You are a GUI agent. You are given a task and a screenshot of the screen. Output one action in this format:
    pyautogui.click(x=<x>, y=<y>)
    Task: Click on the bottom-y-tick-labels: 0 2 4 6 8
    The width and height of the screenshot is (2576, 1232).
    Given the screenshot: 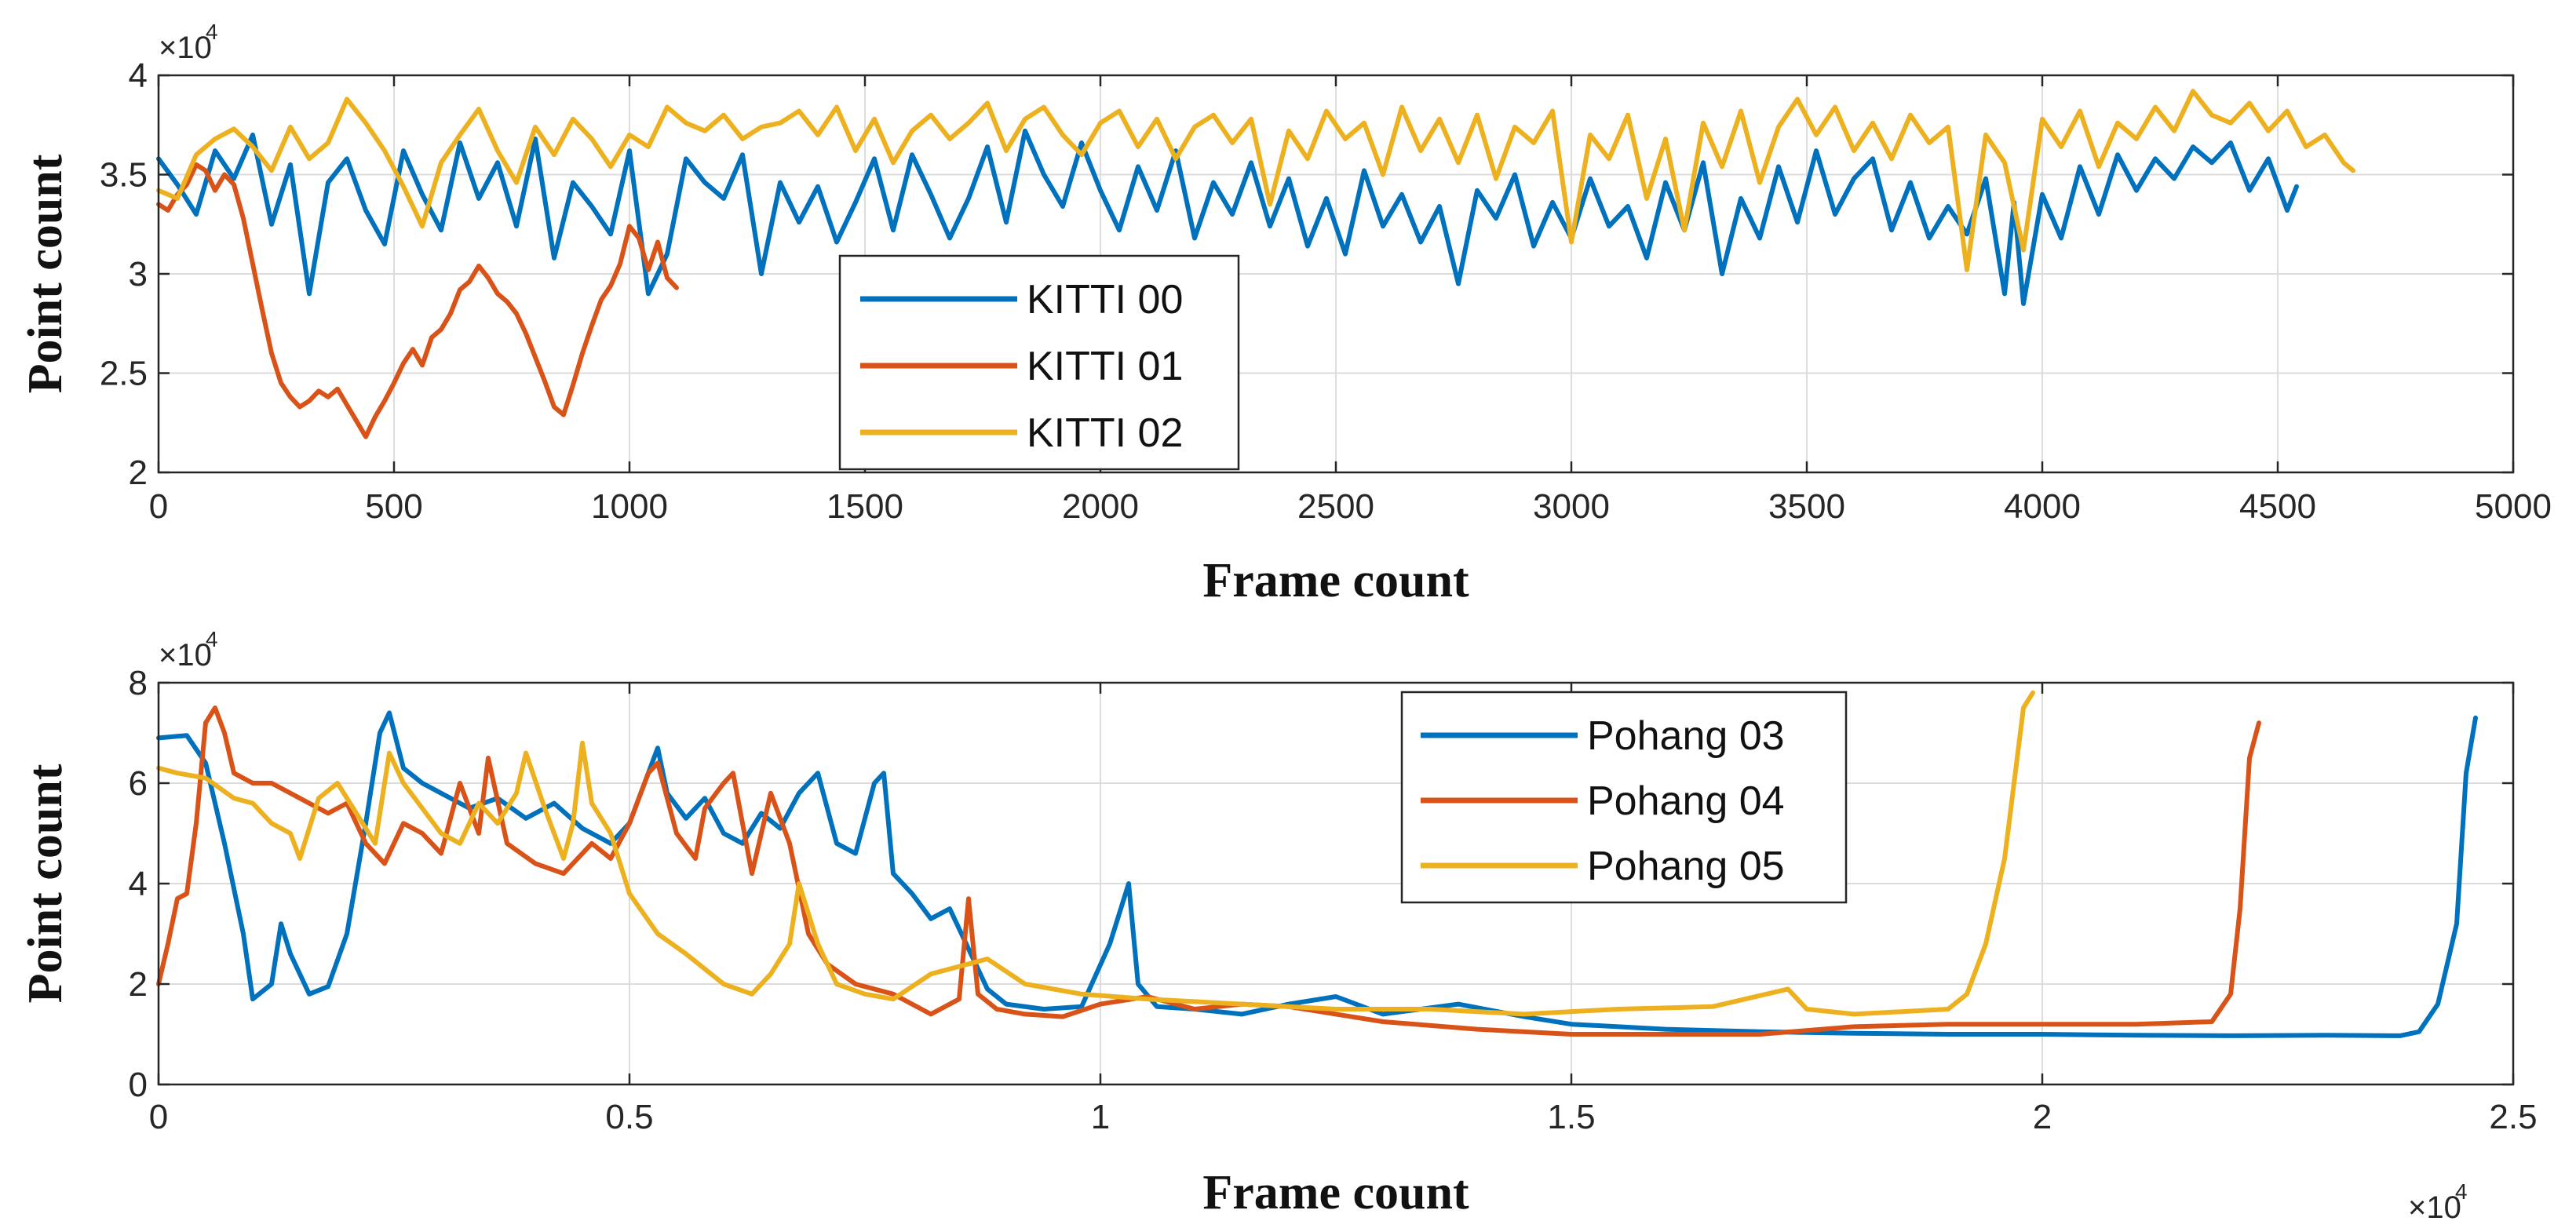 What is the action you would take?
    pyautogui.click(x=138, y=884)
    